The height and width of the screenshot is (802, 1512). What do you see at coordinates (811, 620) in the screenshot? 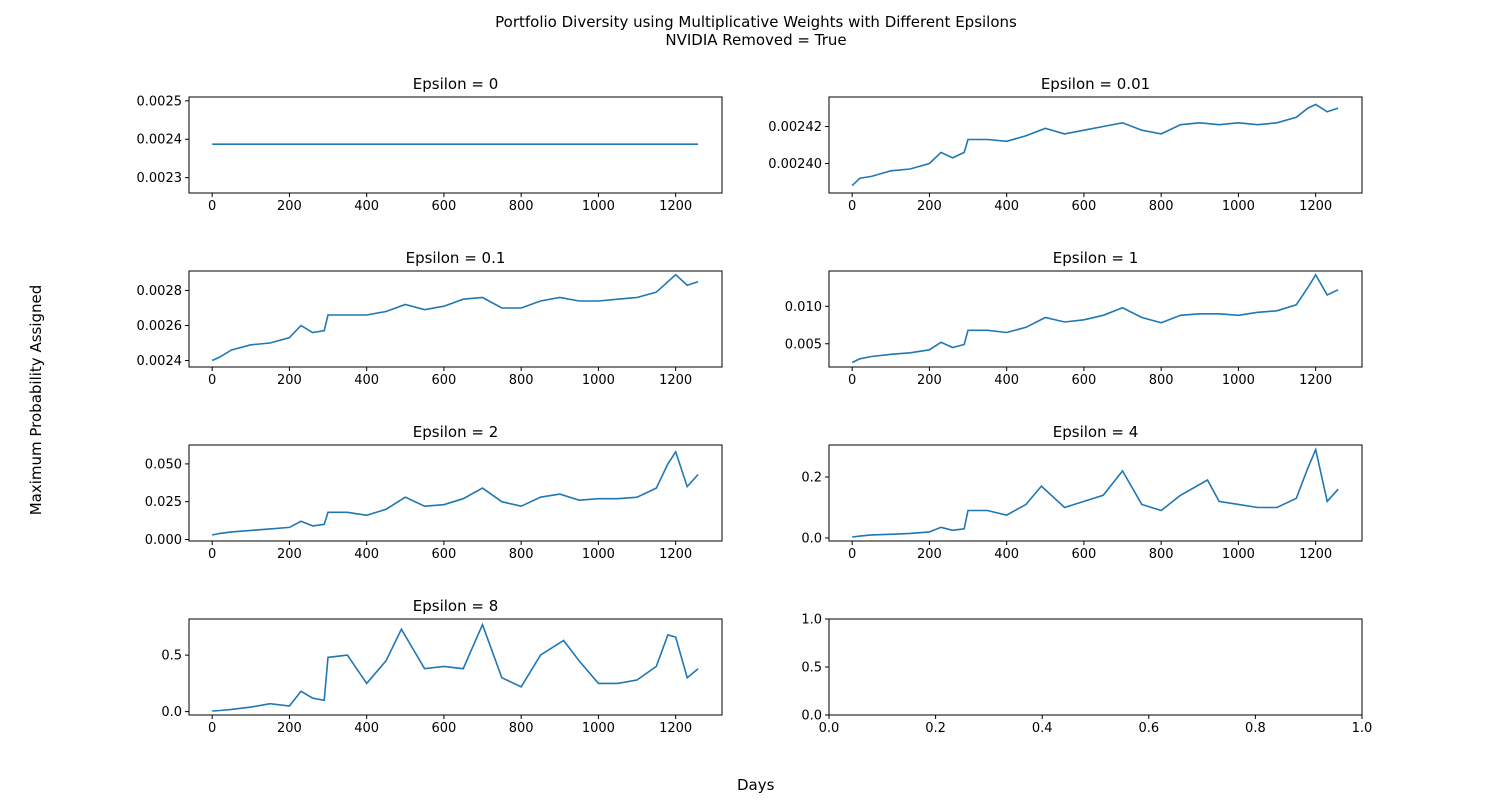
I see `y-tick-label: 1.0` at bounding box center [811, 620].